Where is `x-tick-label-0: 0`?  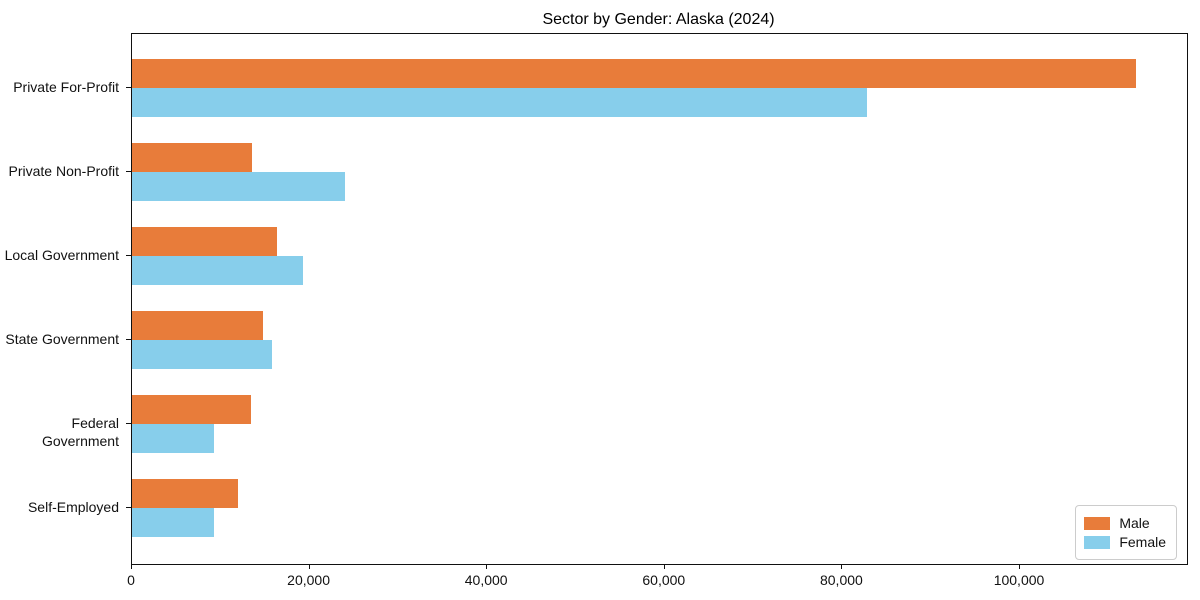
x-tick-label-0: 0 is located at coordinates (131, 580).